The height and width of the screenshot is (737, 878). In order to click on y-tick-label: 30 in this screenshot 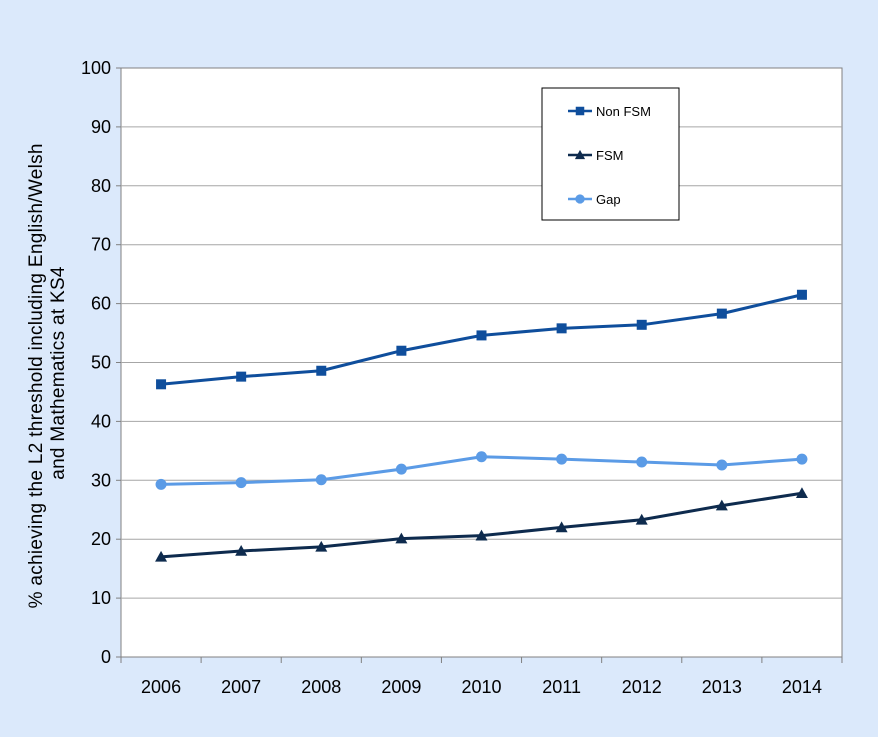, I will do `click(101, 480)`.